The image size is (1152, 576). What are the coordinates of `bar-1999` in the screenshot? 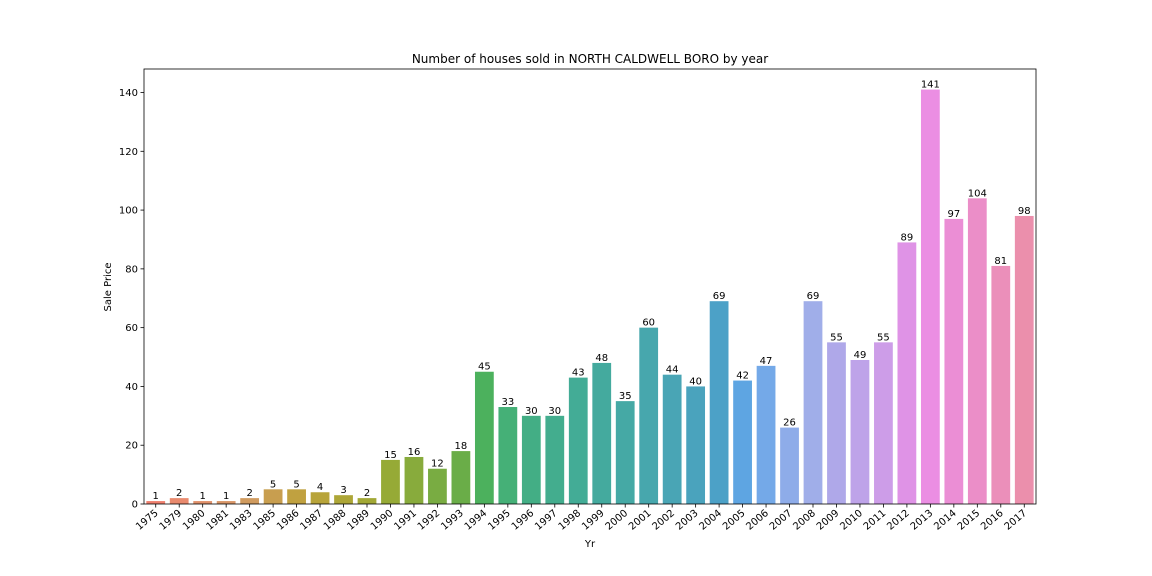 It's located at (602, 433).